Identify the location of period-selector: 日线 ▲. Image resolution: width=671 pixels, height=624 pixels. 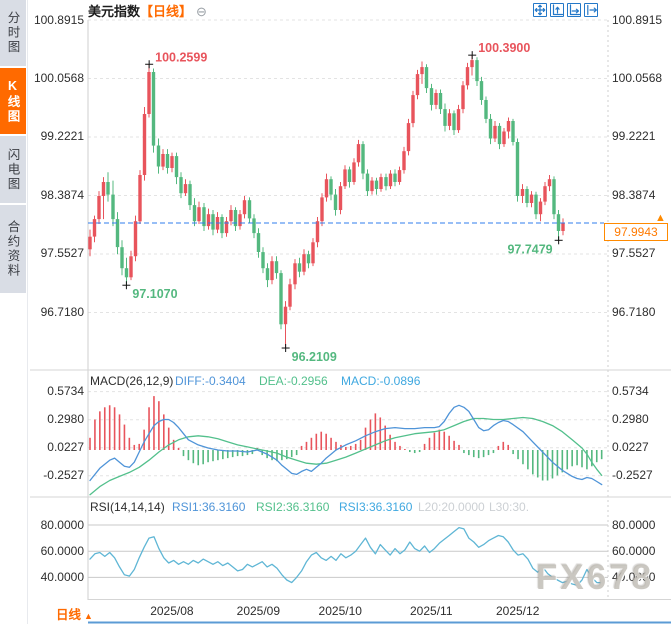
(74, 613).